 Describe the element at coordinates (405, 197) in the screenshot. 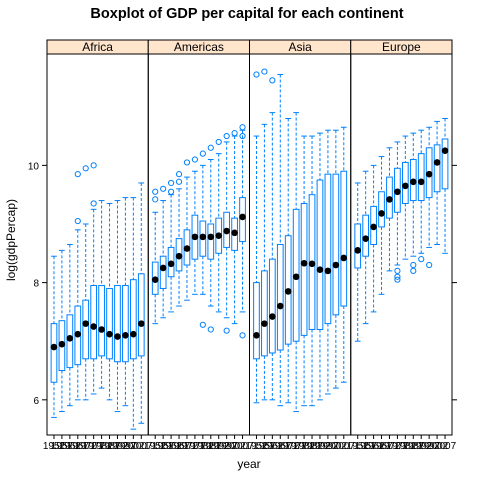

I see `box-europe-1982` at that location.